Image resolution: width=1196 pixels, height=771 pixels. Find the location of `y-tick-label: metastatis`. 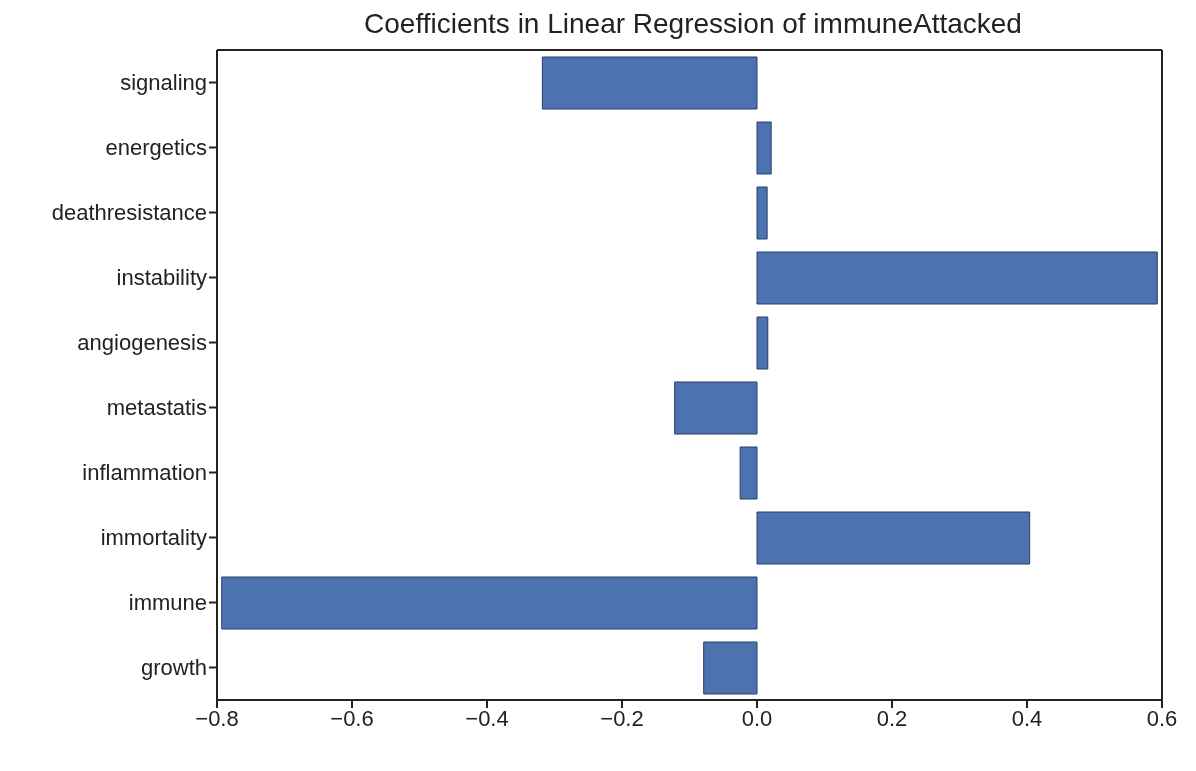

y-tick-label: metastatis is located at coordinates (156, 408).